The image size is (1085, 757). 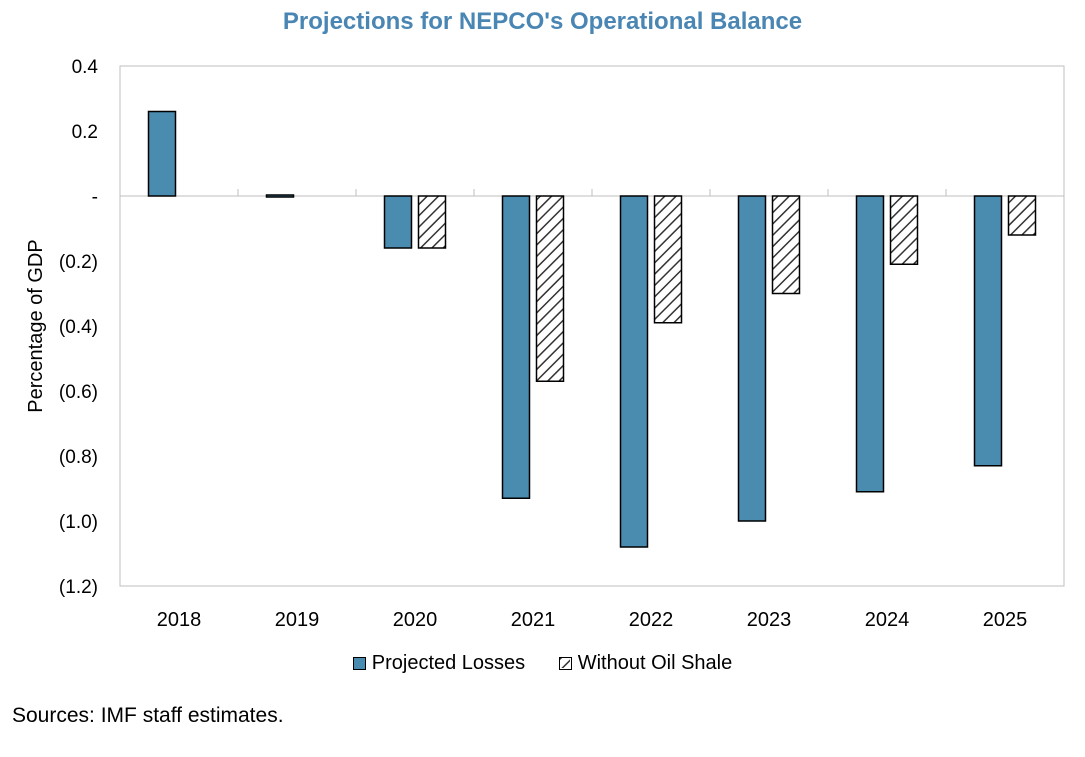 What do you see at coordinates (668, 259) in the screenshot?
I see `bar-without-oil-shale-2022` at bounding box center [668, 259].